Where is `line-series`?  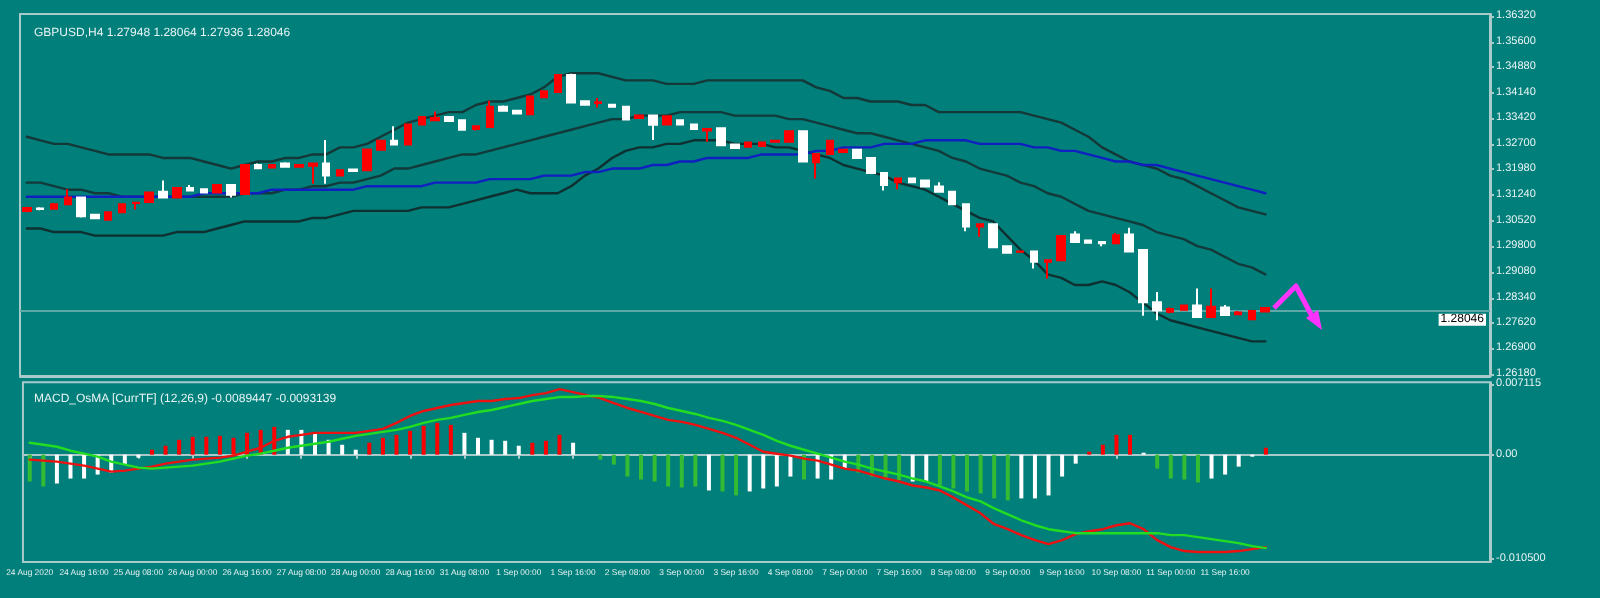 line-series is located at coordinates (646, 168).